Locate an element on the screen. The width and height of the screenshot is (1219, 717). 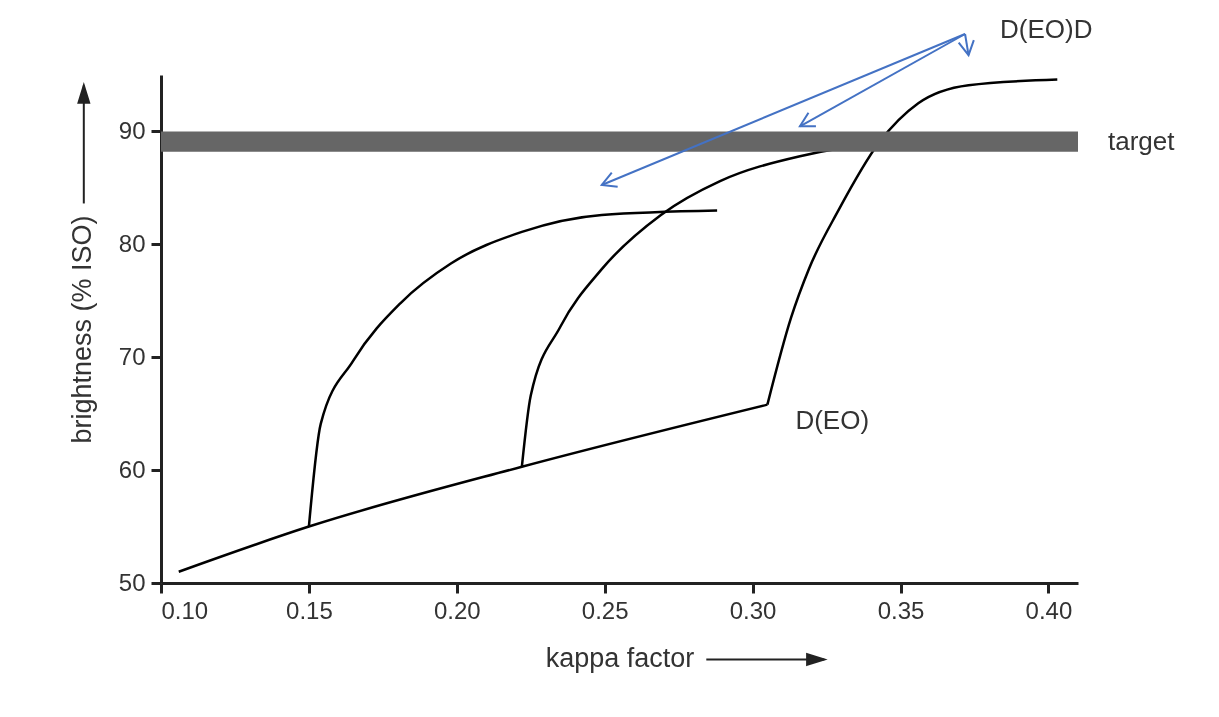
y-tick-label: 90 is located at coordinates (132, 130).